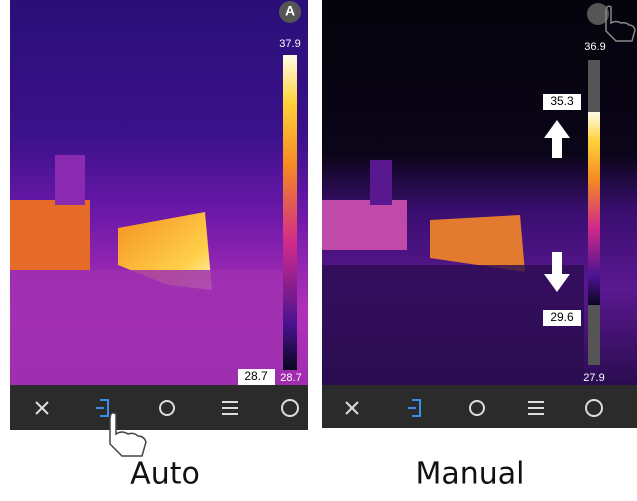 Image resolution: width=637 pixels, height=501 pixels. Describe the element at coordinates (477, 243) in the screenshot. I see `hot-surface` at that location.